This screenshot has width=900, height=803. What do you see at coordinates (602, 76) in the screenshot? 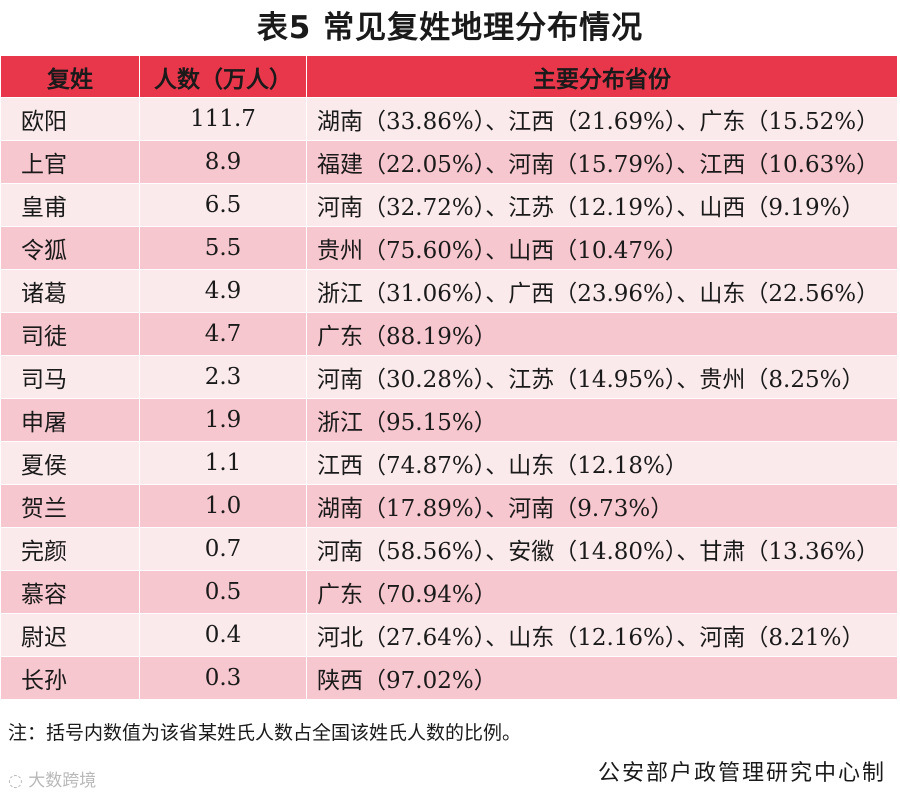
I see `header-provinces: 主要分布省份` at bounding box center [602, 76].